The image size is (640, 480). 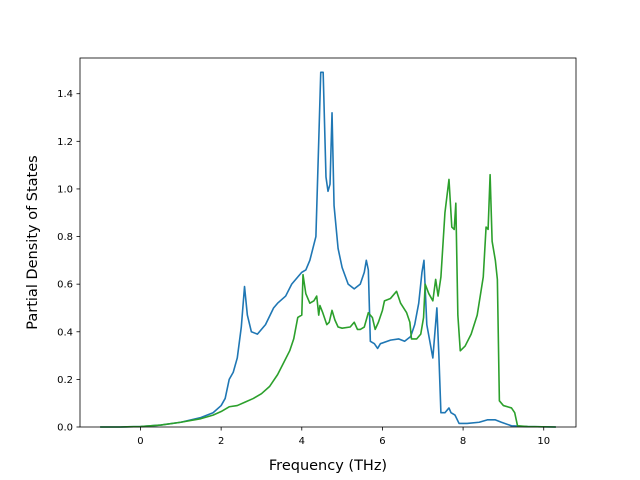 I want to click on y-tick-label: 0.6, so click(x=65, y=285).